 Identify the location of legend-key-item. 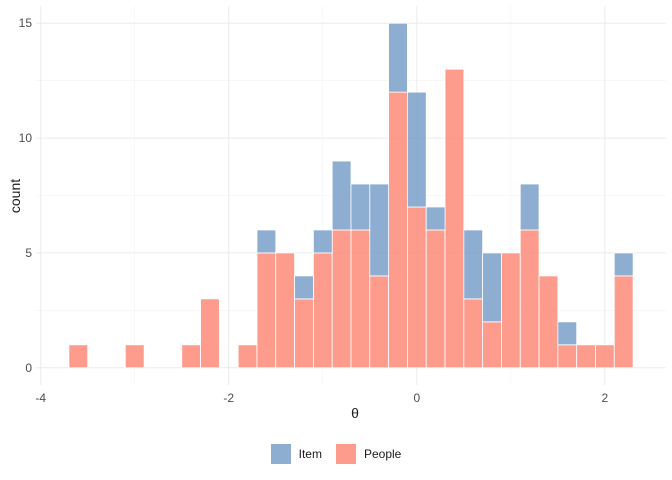
(280, 454).